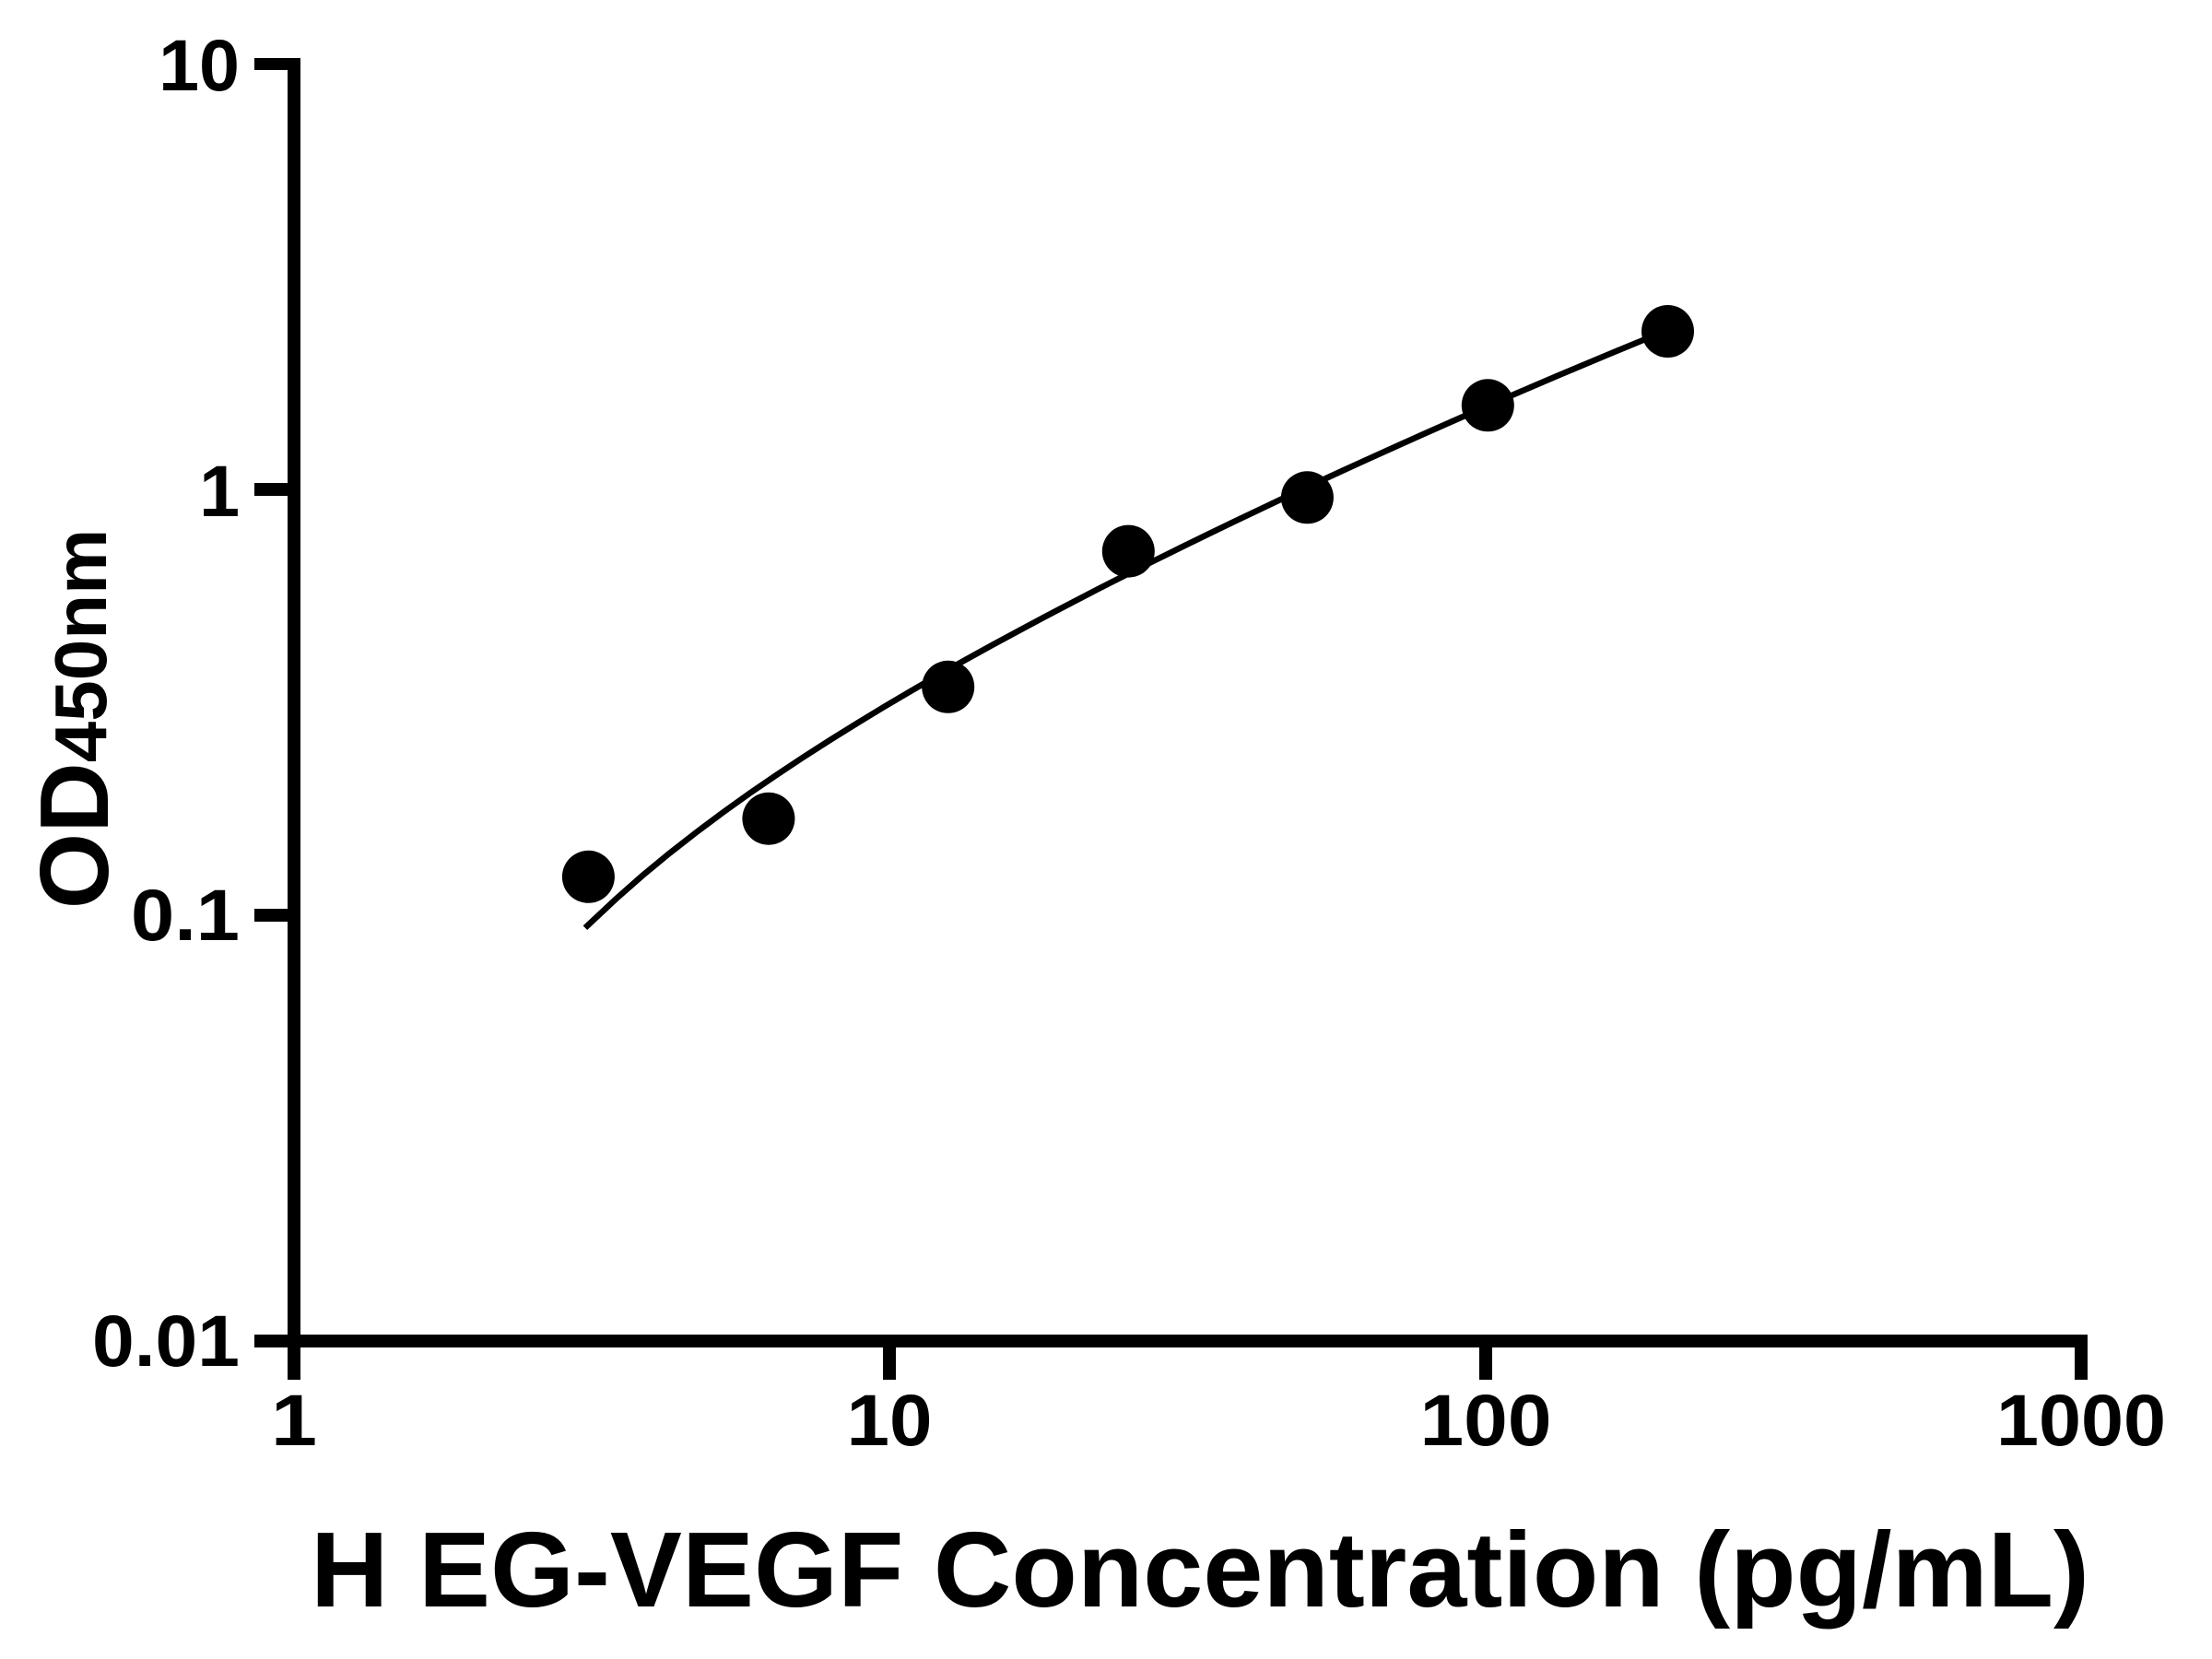  What do you see at coordinates (74, 719) in the screenshot?
I see `svg-text: OD450nm` at bounding box center [74, 719].